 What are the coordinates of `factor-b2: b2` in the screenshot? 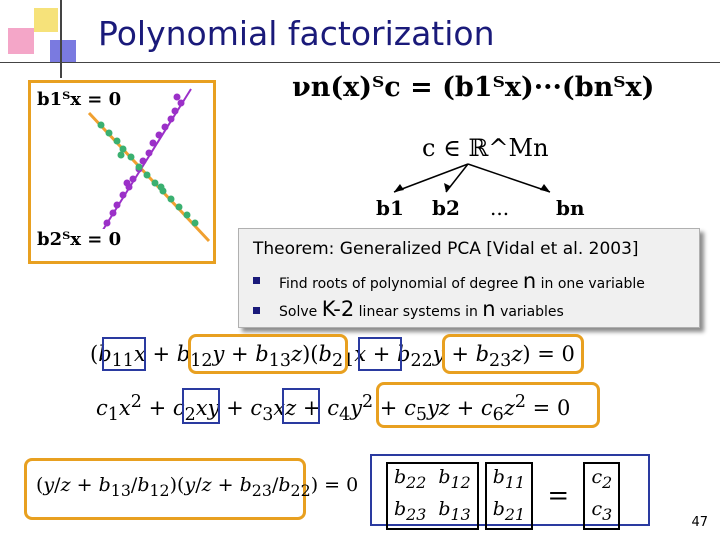 It's located at (446, 208).